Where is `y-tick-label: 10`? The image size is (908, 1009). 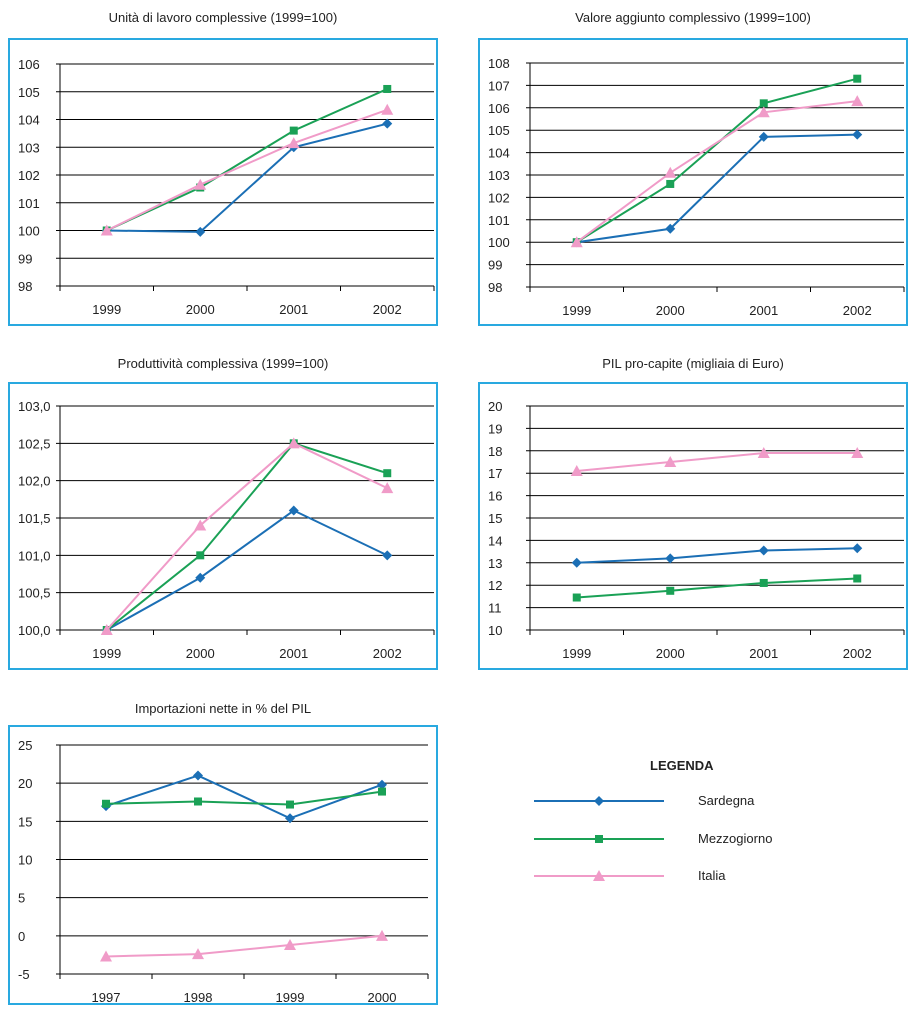 y-tick-label: 10 is located at coordinates (25, 860).